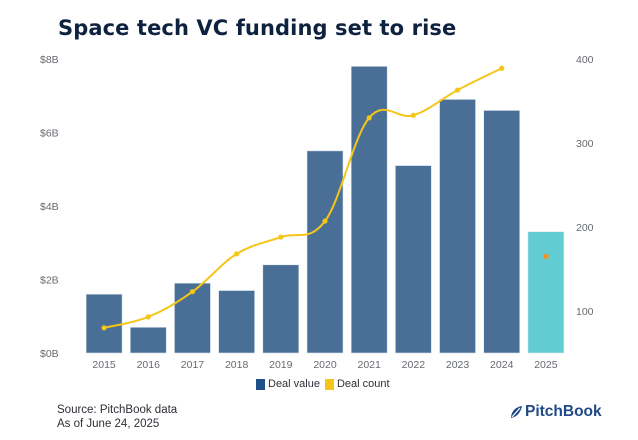 The image size is (638, 440). What do you see at coordinates (458, 365) in the screenshot?
I see `x-tick-label: 2023` at bounding box center [458, 365].